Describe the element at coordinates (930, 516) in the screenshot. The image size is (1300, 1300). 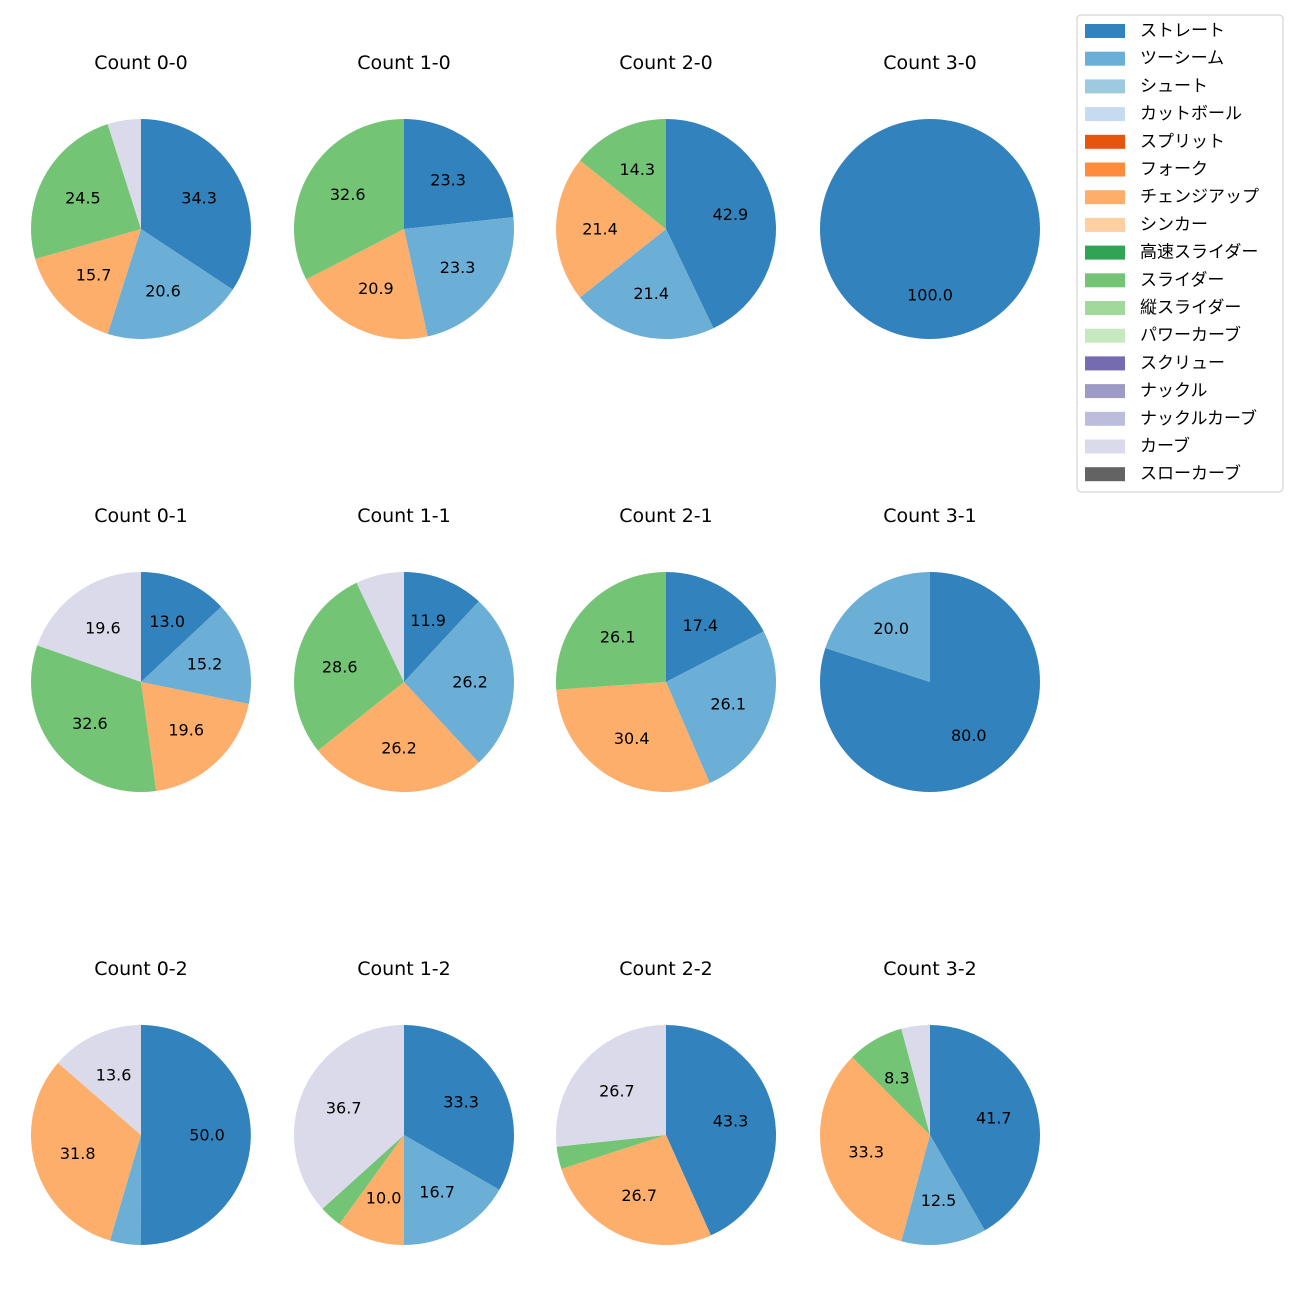
I see `pie-title: Count 3-1` at that location.